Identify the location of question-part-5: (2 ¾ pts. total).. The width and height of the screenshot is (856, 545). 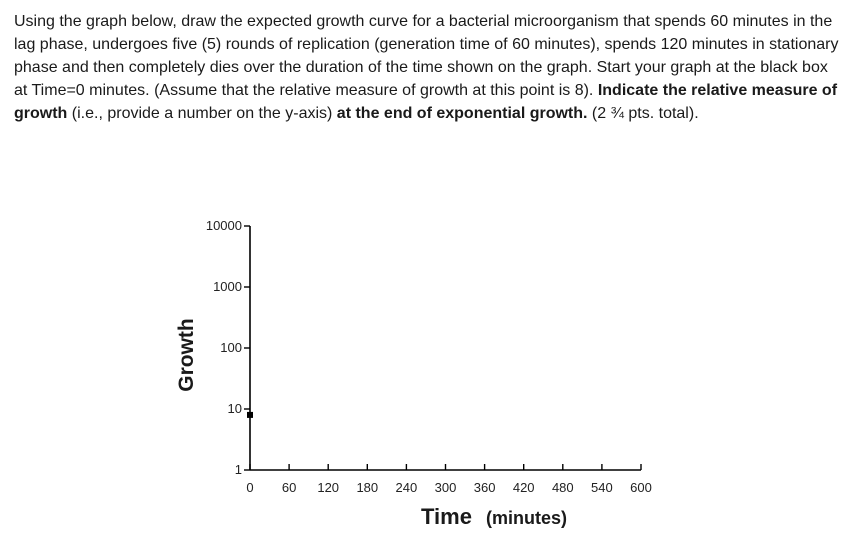
(645, 113).